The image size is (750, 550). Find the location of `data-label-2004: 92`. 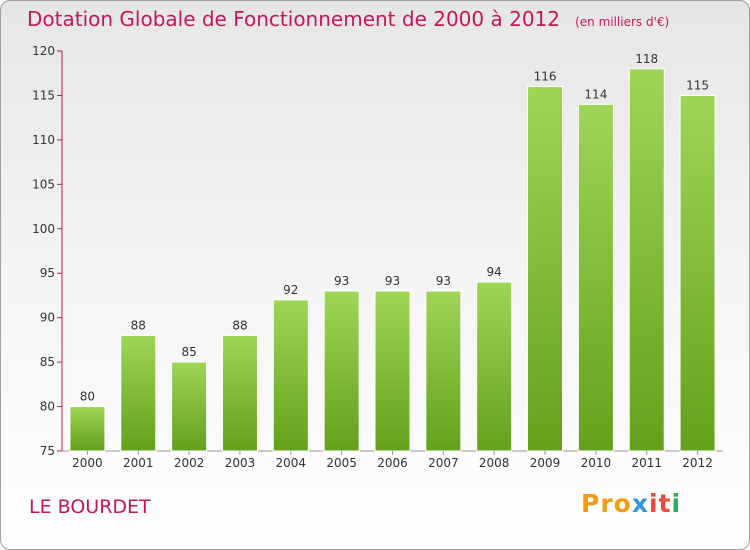

data-label-2004: 92 is located at coordinates (290, 290).